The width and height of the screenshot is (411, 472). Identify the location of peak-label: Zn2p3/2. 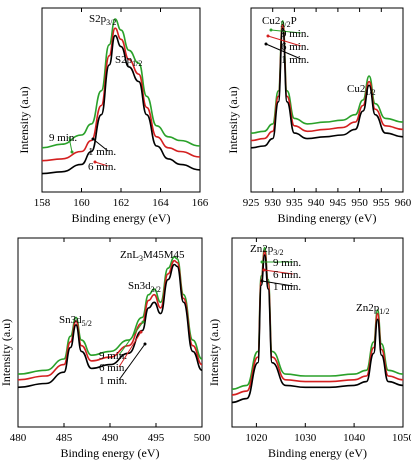
(266, 250).